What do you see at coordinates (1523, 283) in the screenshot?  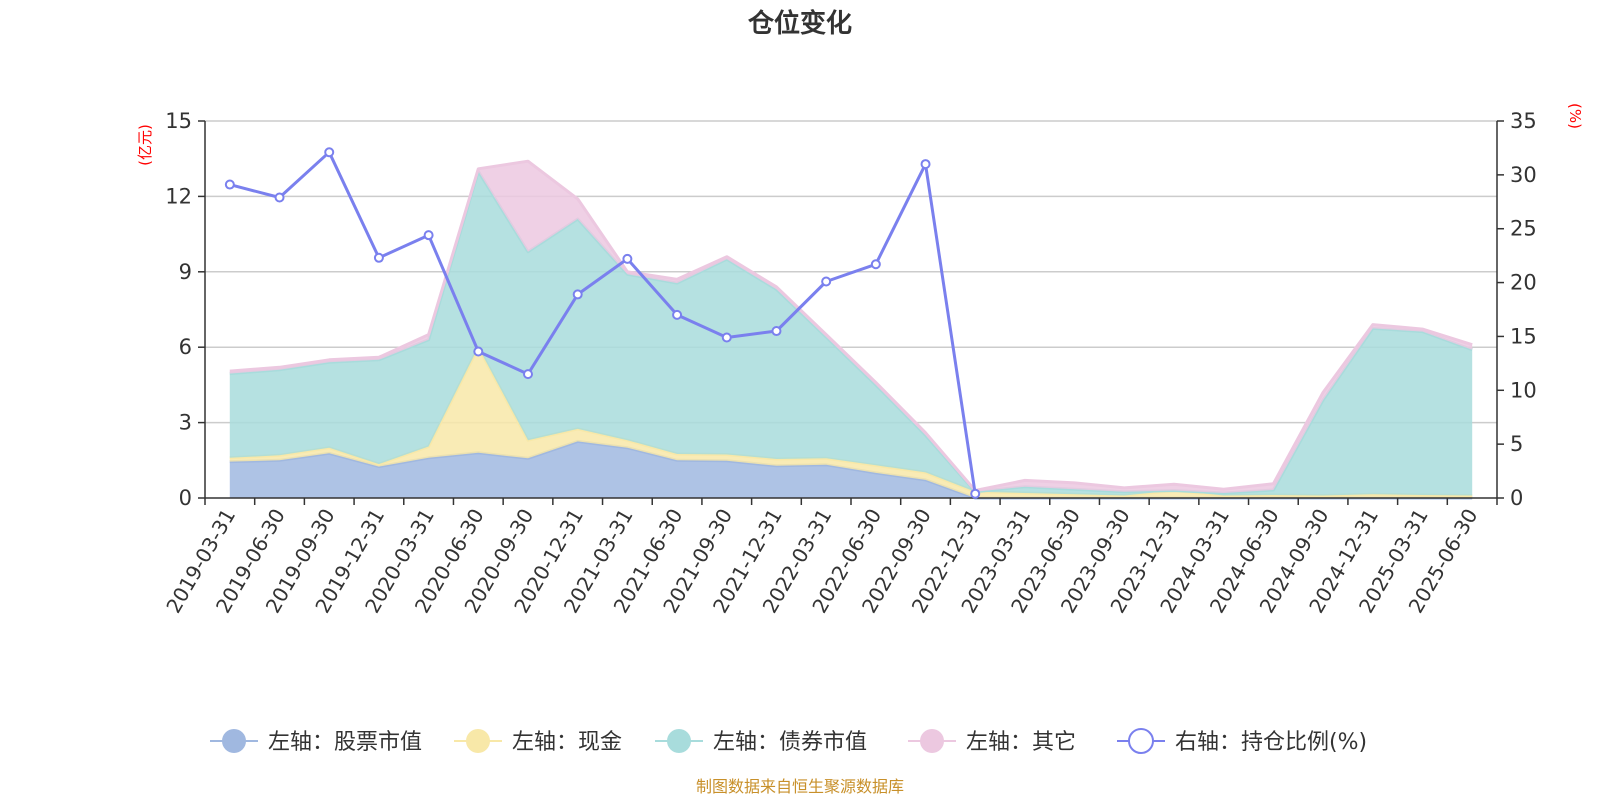 I see `right-axis-tick-label: 20` at bounding box center [1523, 283].